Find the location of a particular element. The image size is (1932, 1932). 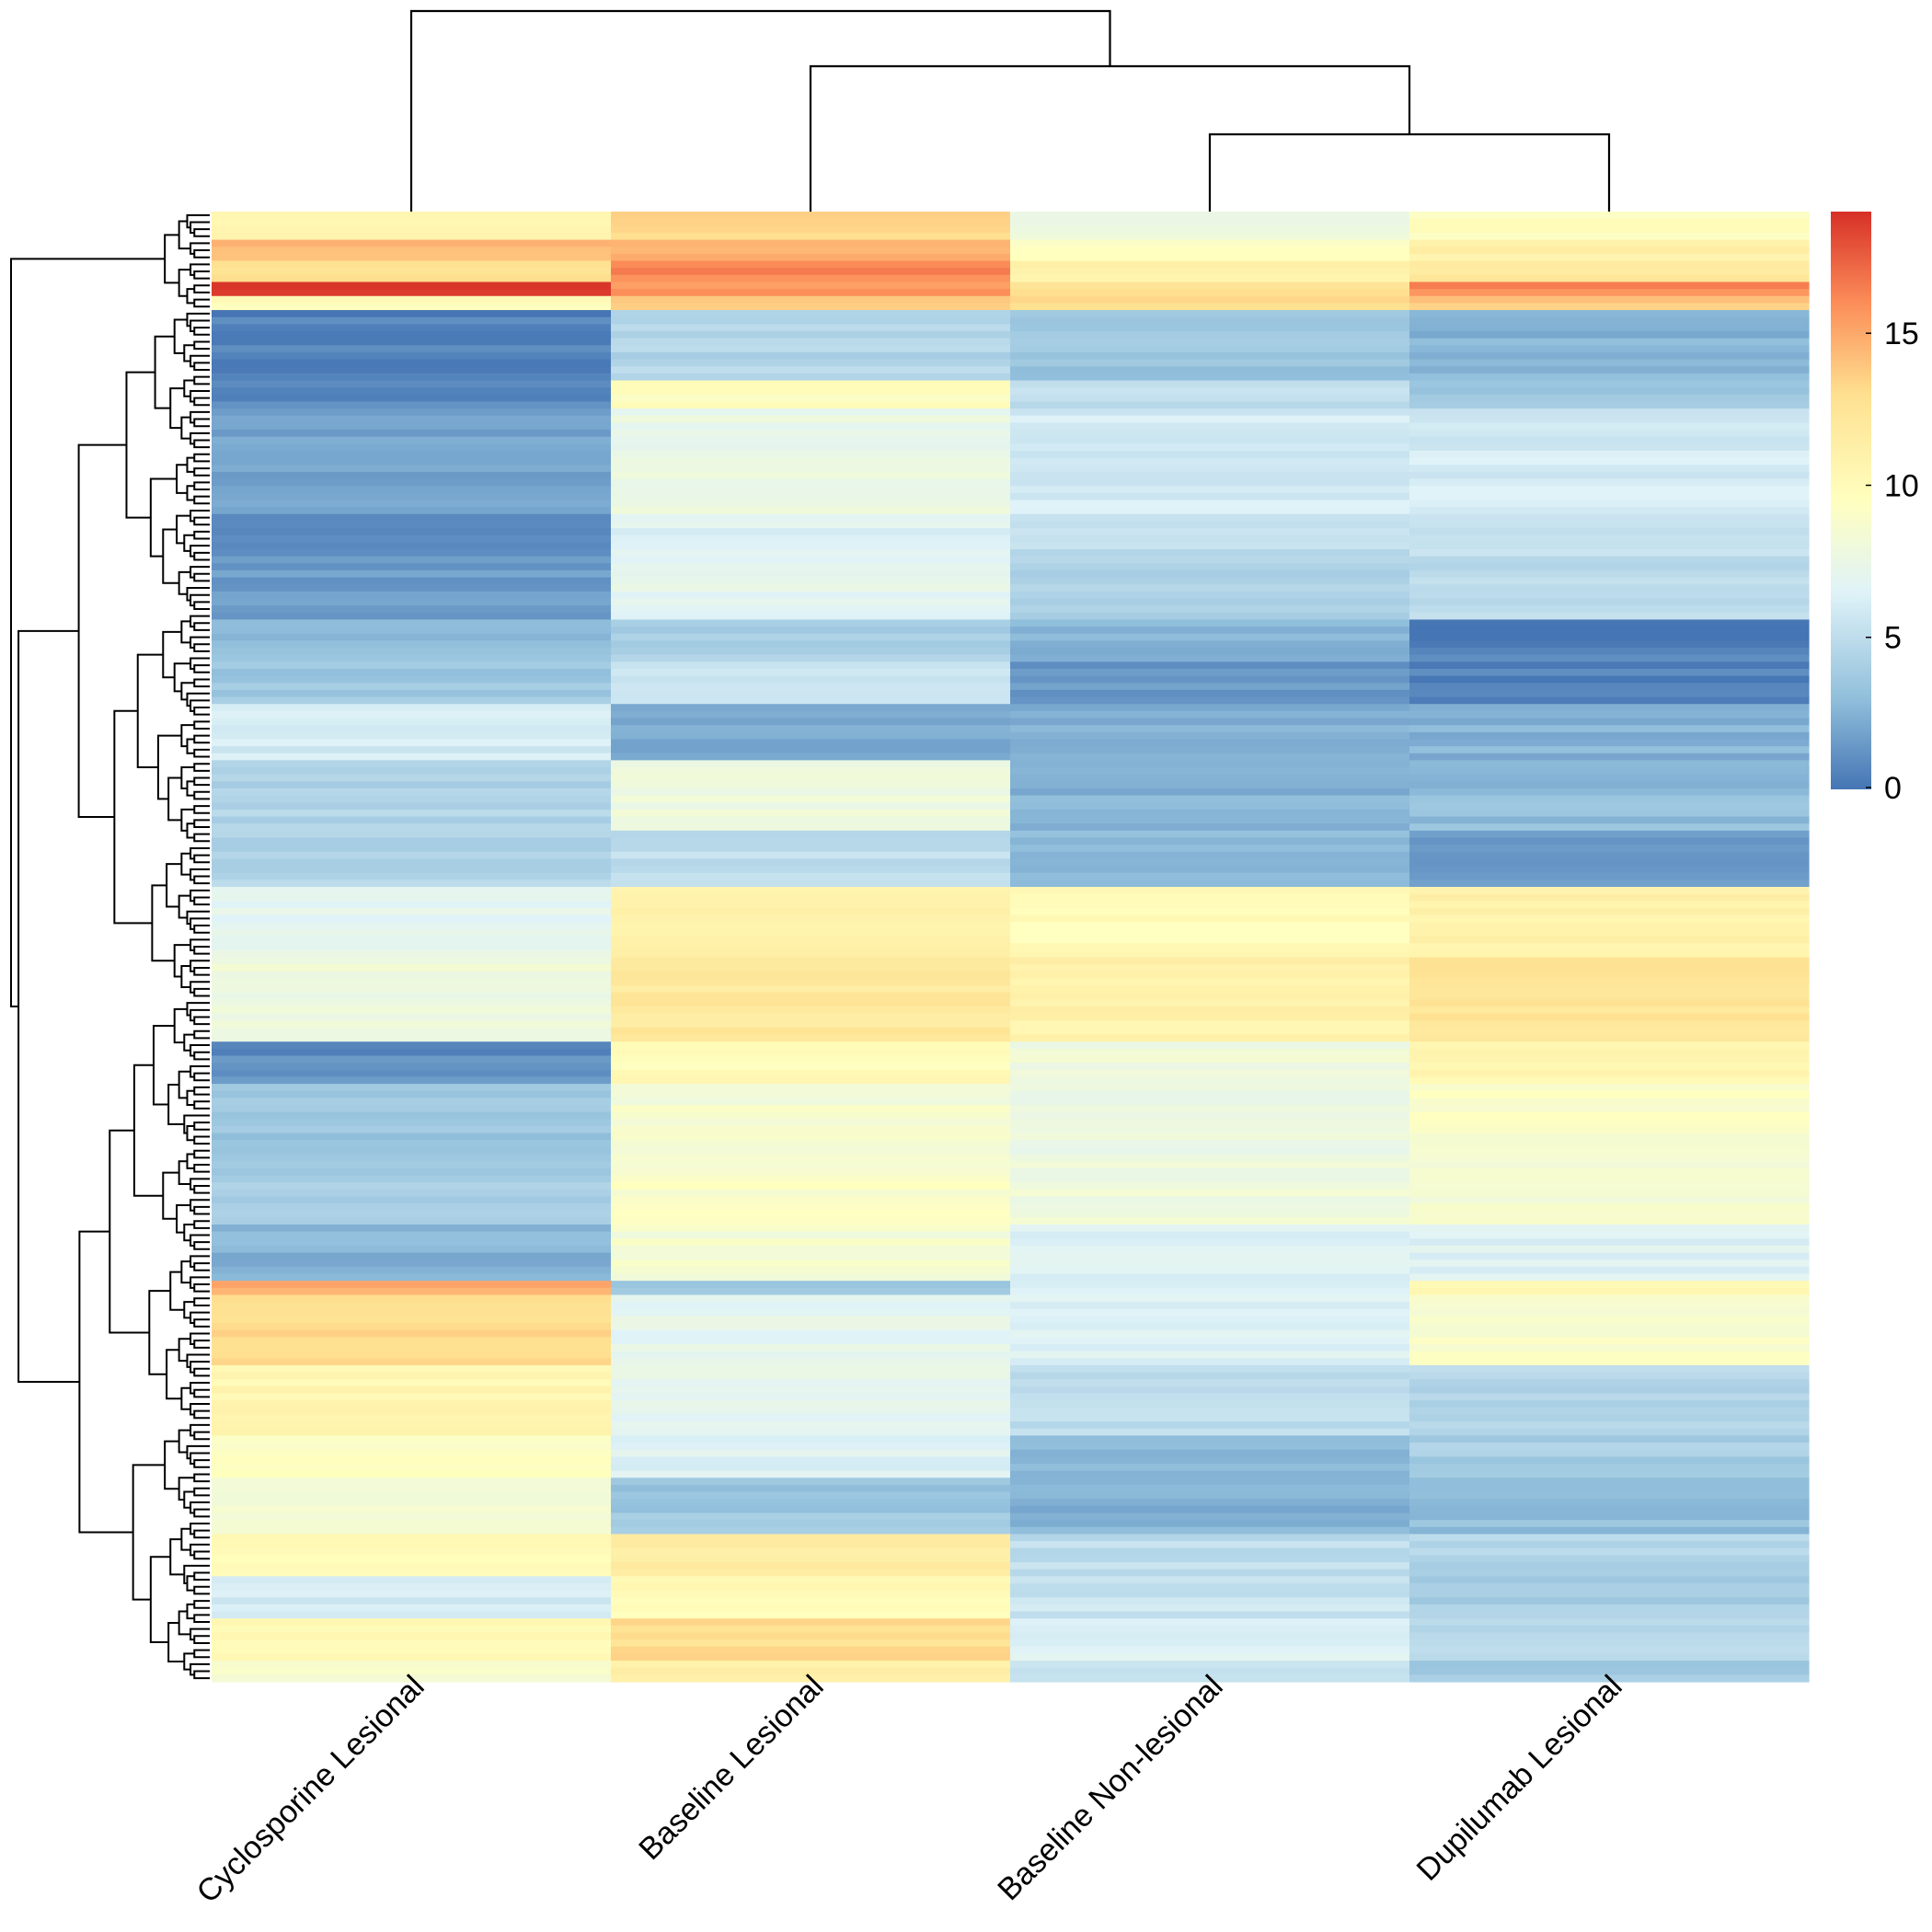

column-dendrogram is located at coordinates (1010, 110).